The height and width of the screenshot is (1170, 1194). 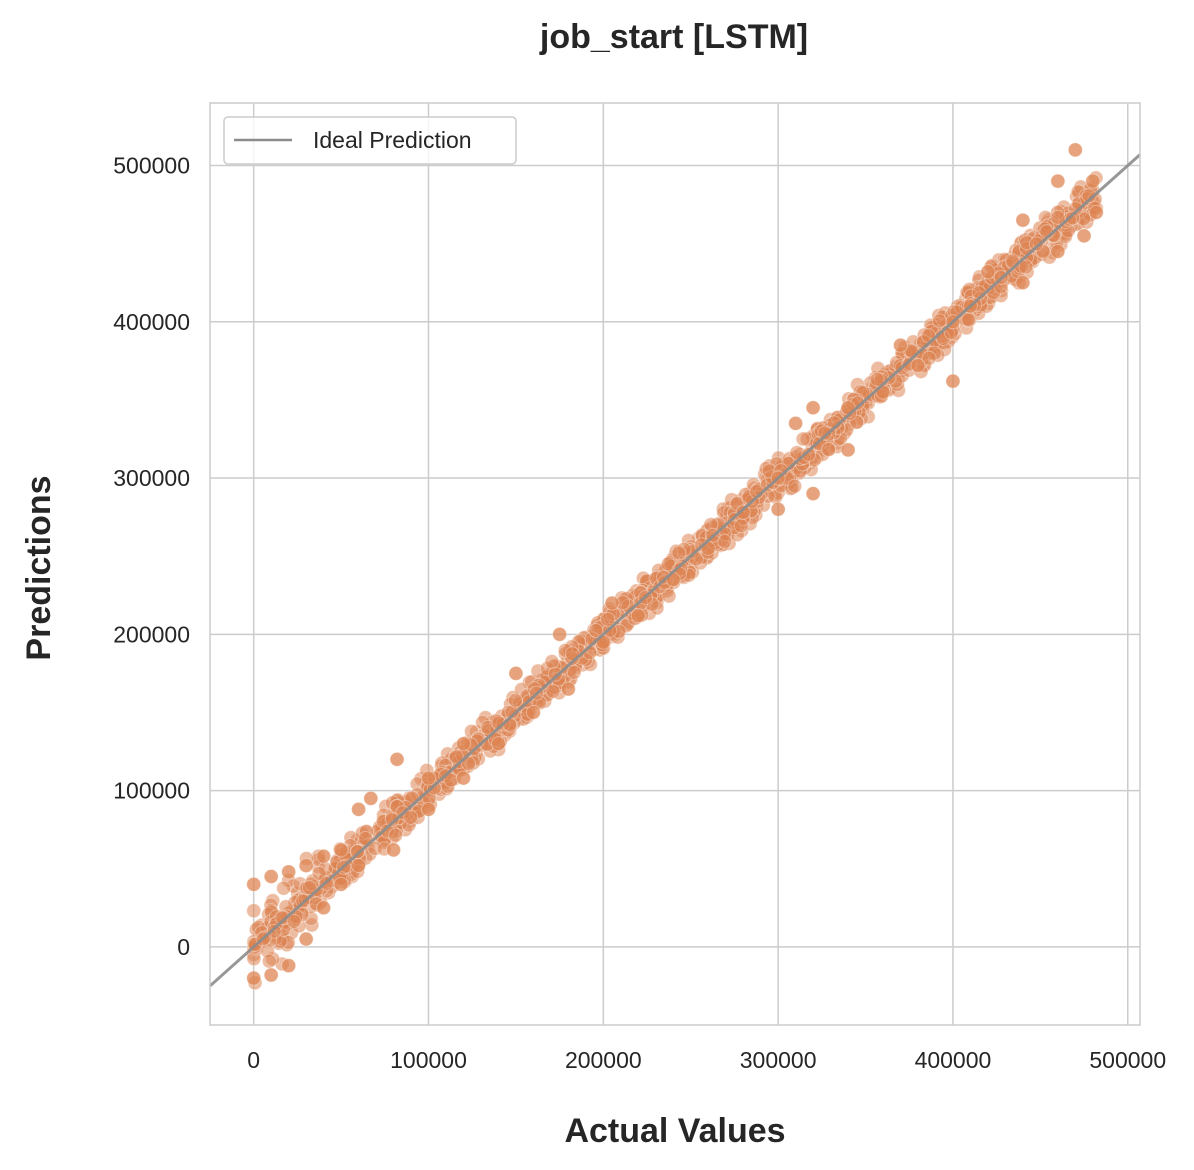 What do you see at coordinates (151, 791) in the screenshot?
I see `y-tick-label: 100000` at bounding box center [151, 791].